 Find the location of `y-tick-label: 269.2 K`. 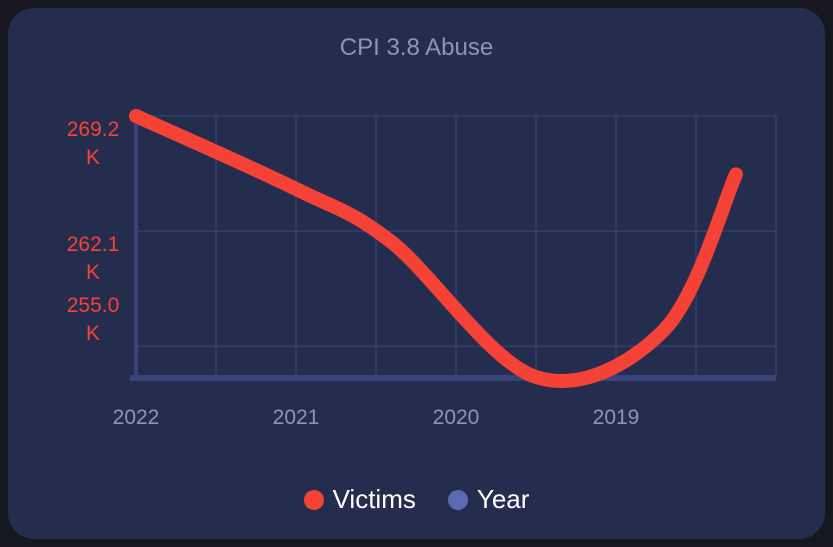

y-tick-label: 269.2 K is located at coordinates (93, 143).